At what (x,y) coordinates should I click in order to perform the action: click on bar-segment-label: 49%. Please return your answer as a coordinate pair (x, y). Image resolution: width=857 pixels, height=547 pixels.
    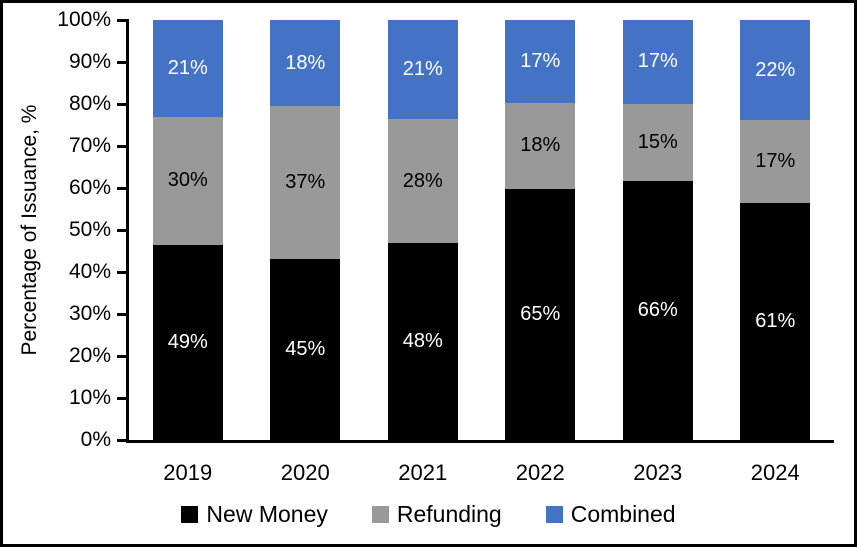
    Looking at the image, I should click on (187, 342).